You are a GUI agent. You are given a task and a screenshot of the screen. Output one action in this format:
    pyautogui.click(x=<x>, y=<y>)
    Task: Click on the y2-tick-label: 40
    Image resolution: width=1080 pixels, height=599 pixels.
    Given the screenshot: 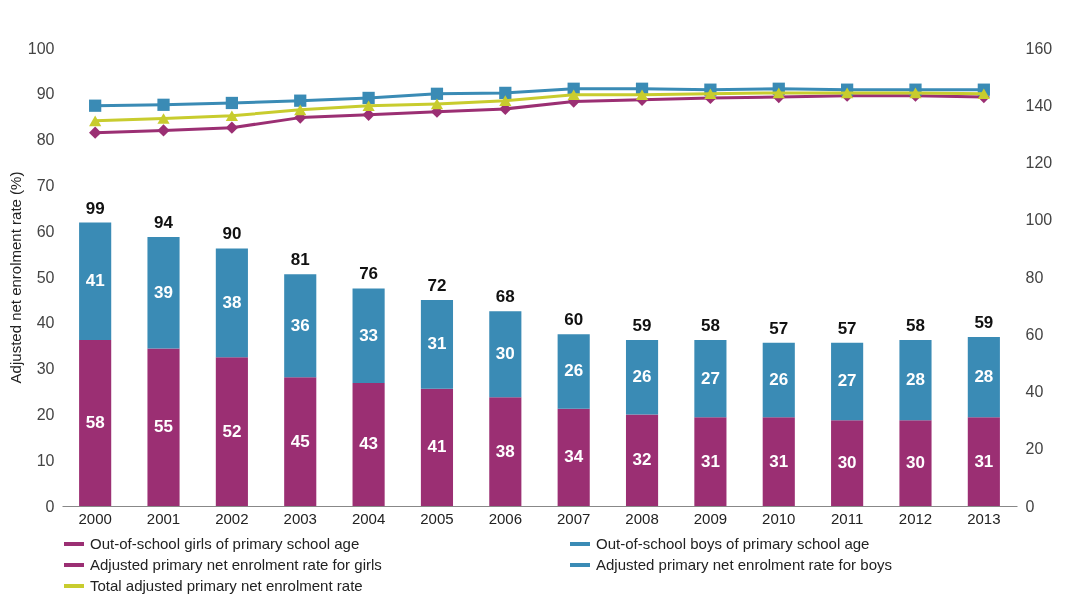 What is the action you would take?
    pyautogui.click(x=1034, y=391)
    